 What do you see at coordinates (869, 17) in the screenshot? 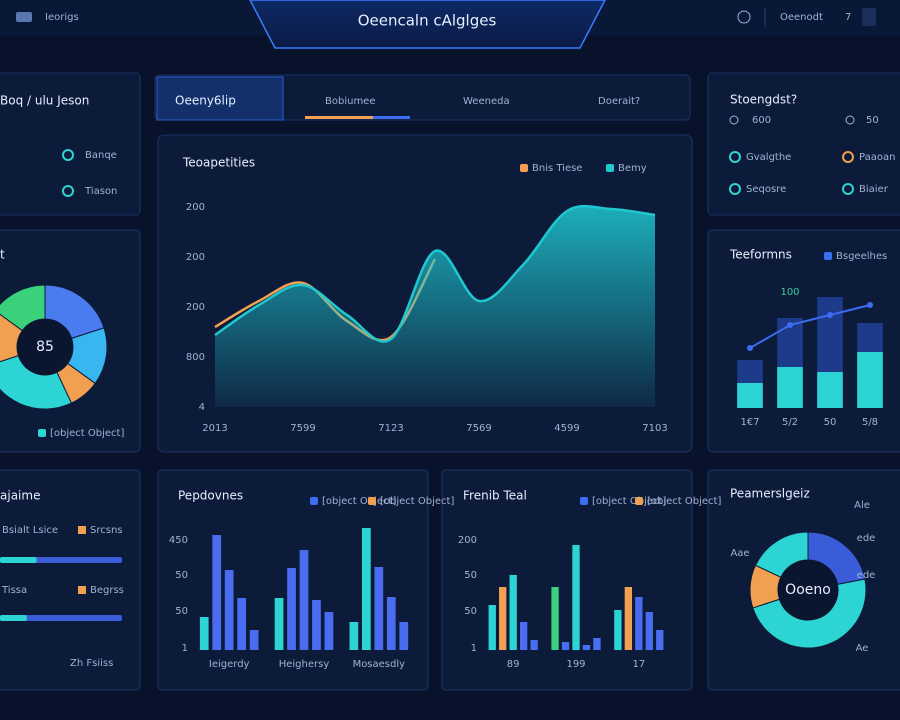
I see `user-icon` at bounding box center [869, 17].